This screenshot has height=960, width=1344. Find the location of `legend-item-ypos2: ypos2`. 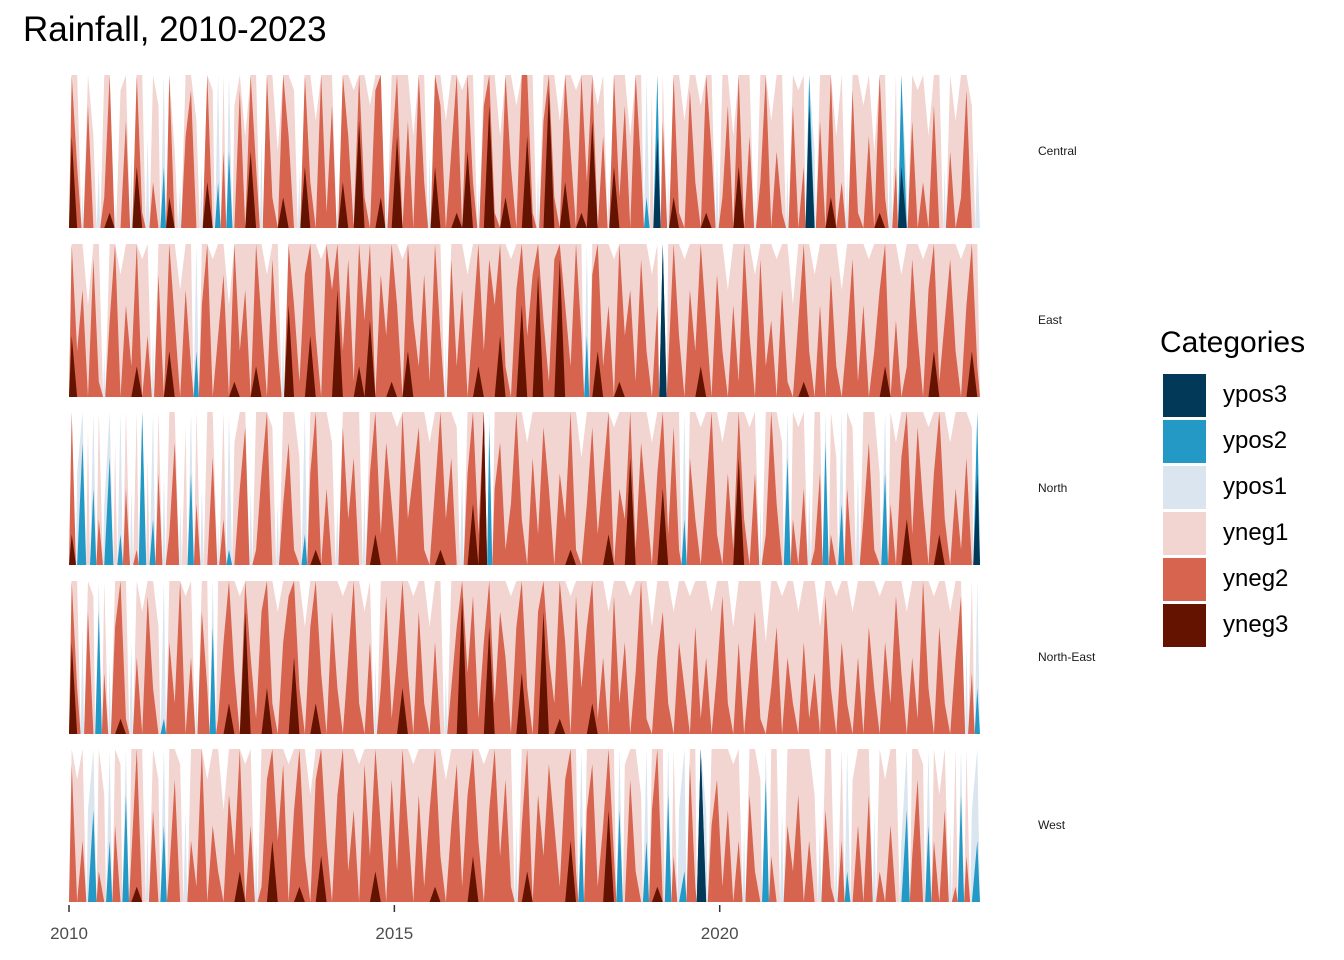

legend-item-ypos2: ypos2 is located at coordinates (1232, 441).